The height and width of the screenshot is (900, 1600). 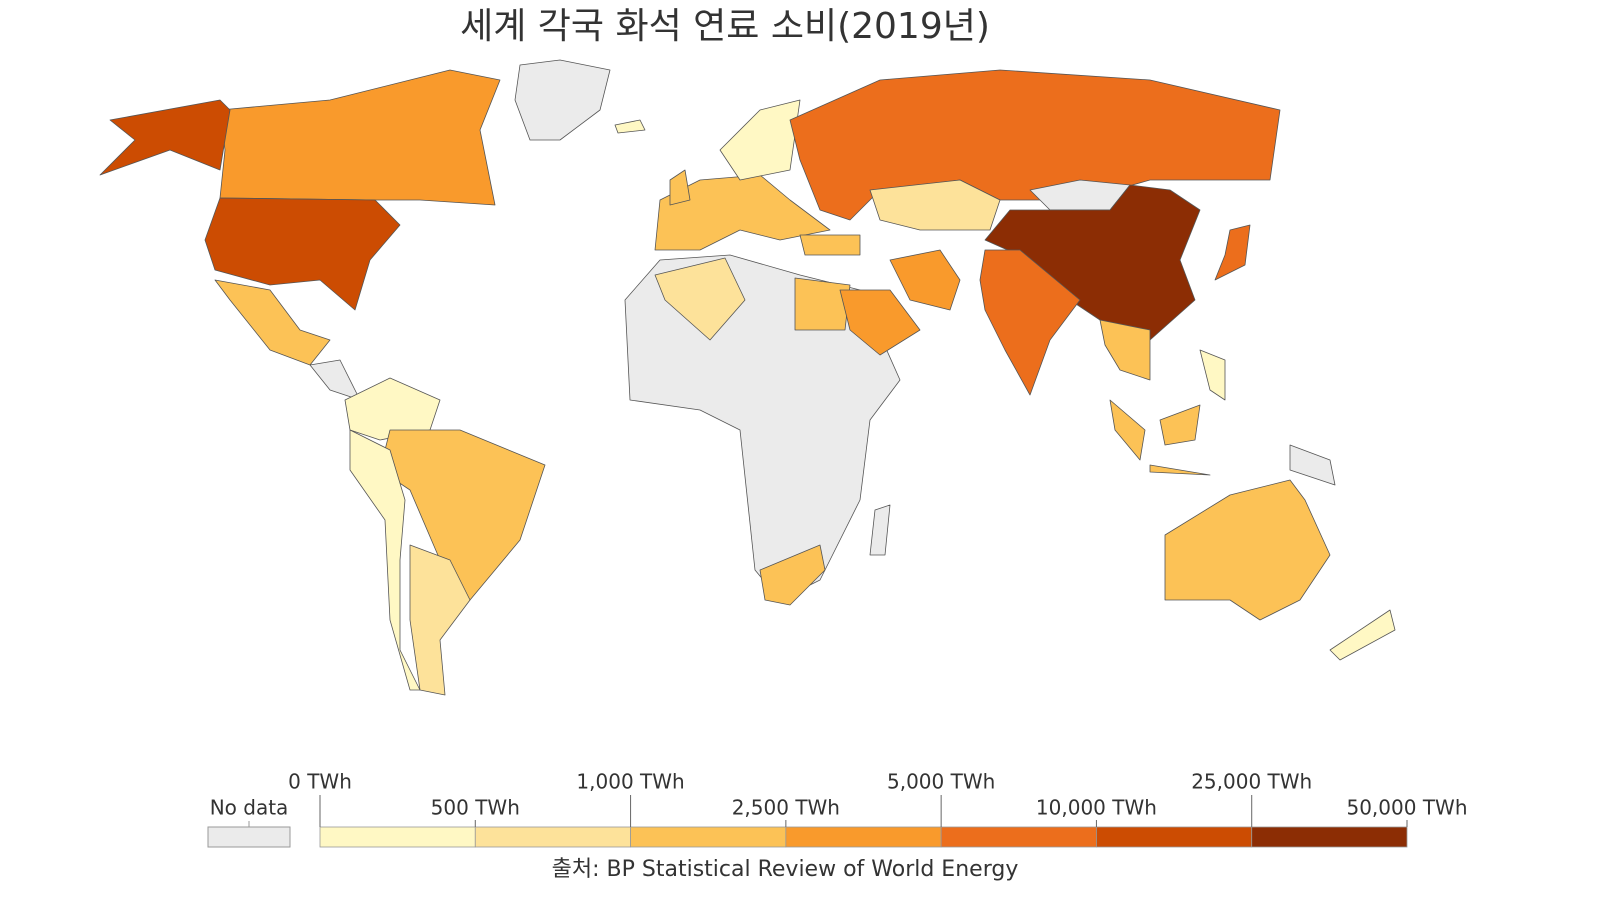 I want to click on kazakhstan, so click(x=935, y=205).